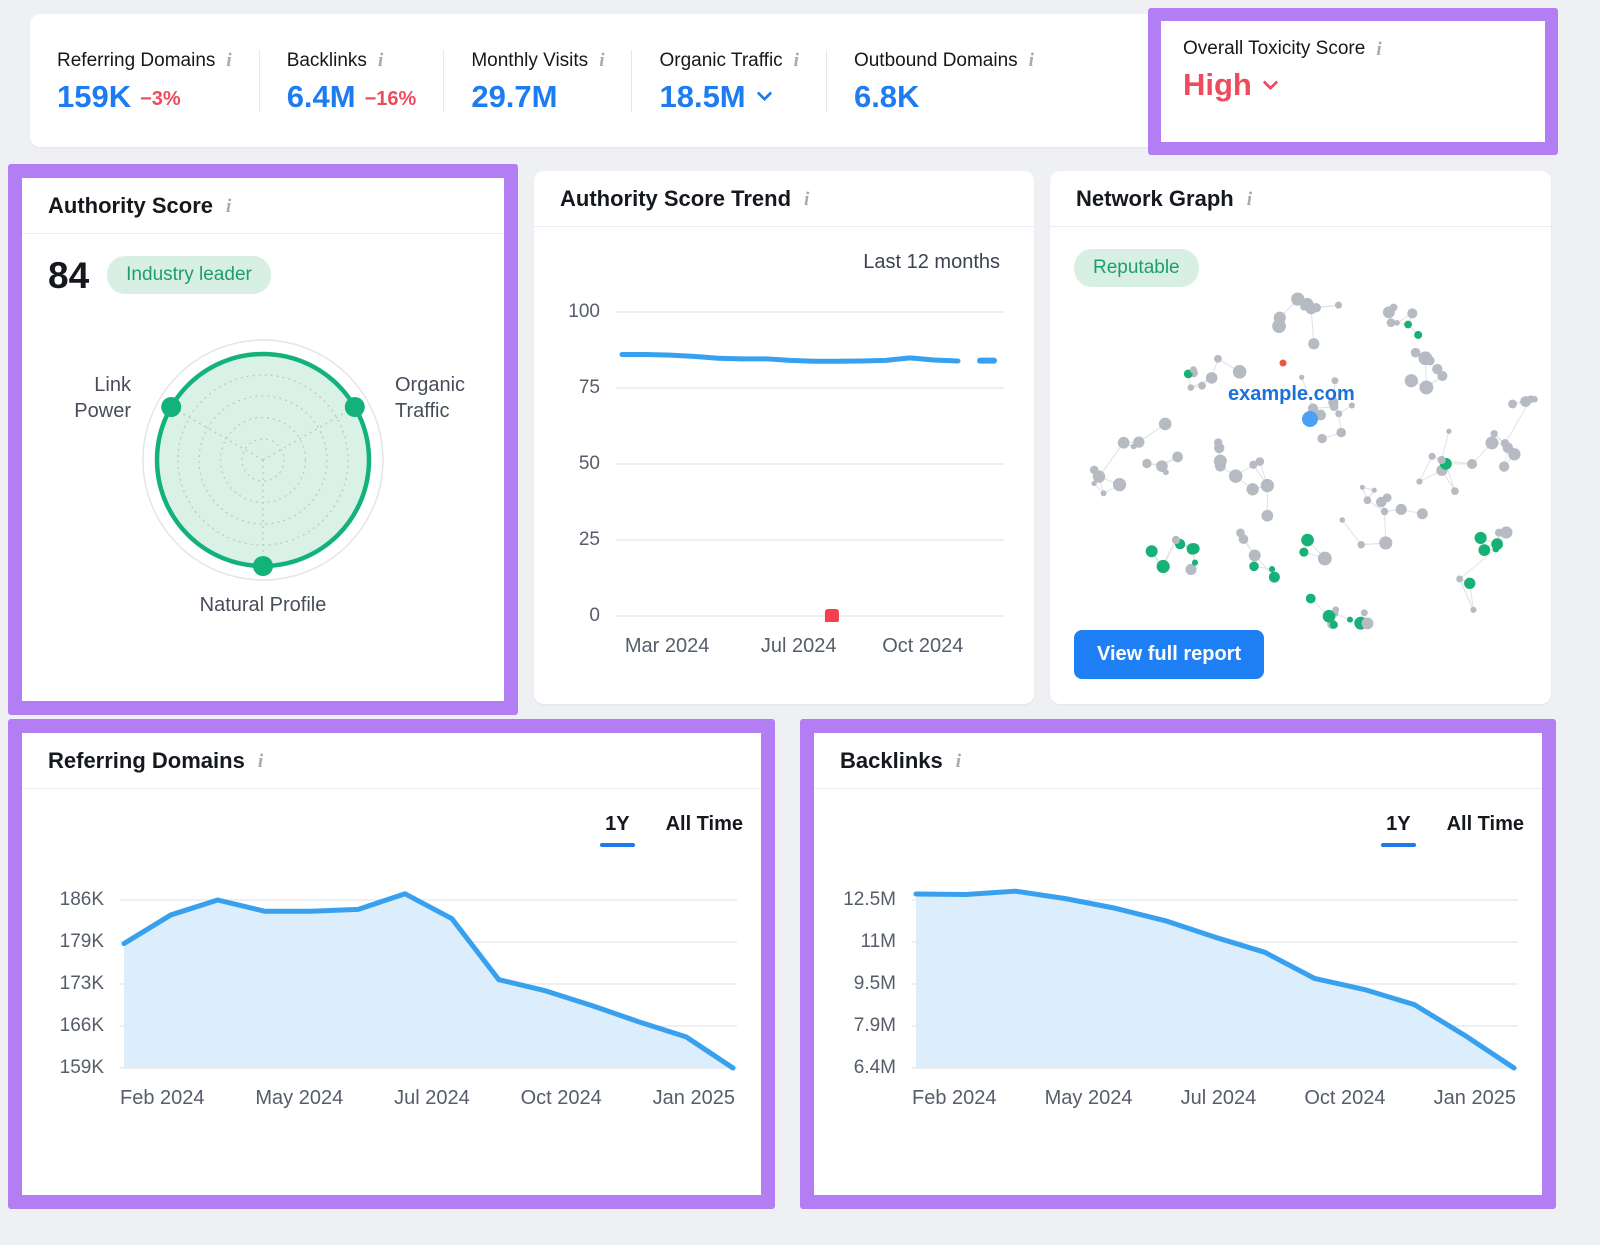 This screenshot has height=1245, width=1600. Describe the element at coordinates (263, 605) in the screenshot. I see `radar-axis-natural-profile: Natural Profile` at that location.